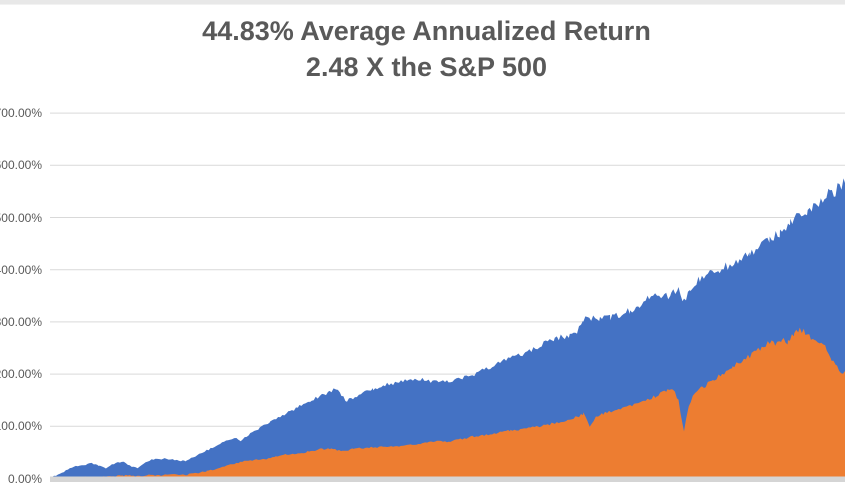 This screenshot has width=845, height=488. Describe the element at coordinates (422, 2) in the screenshot. I see `window-top-strip` at that location.